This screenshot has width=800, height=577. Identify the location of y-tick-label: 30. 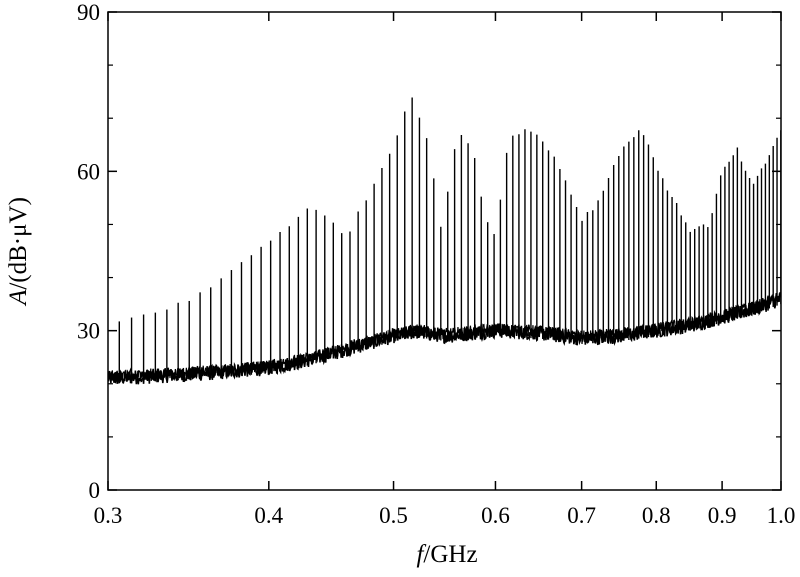
(88, 331).